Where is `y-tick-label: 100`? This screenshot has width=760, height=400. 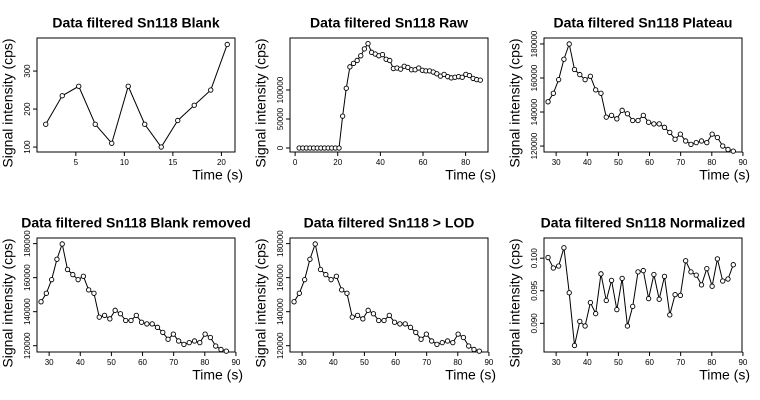
y-tick-label: 100 is located at coordinates (27, 147).